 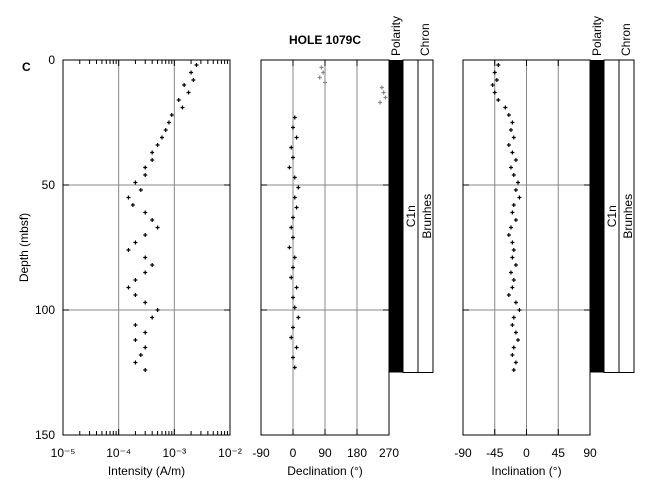 What do you see at coordinates (26, 67) in the screenshot?
I see `panel-label: C` at bounding box center [26, 67].